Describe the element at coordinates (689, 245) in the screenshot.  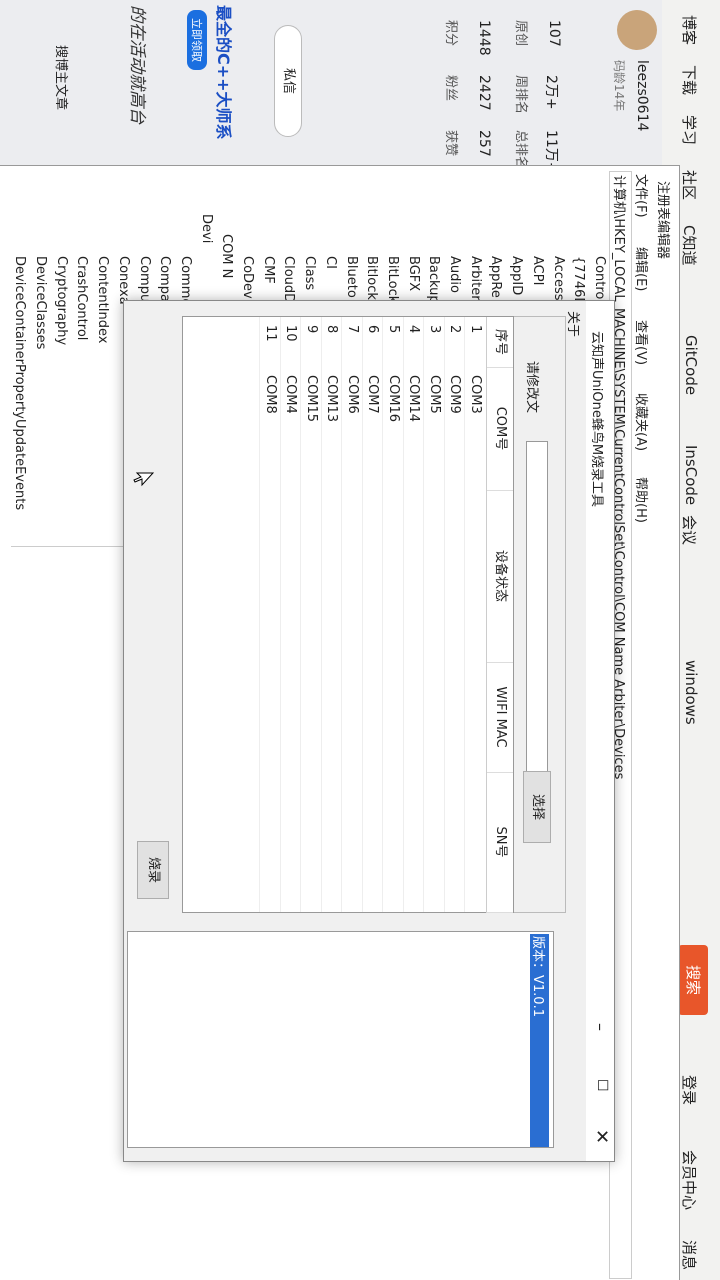
I see `nav-link: C知道` at that location.